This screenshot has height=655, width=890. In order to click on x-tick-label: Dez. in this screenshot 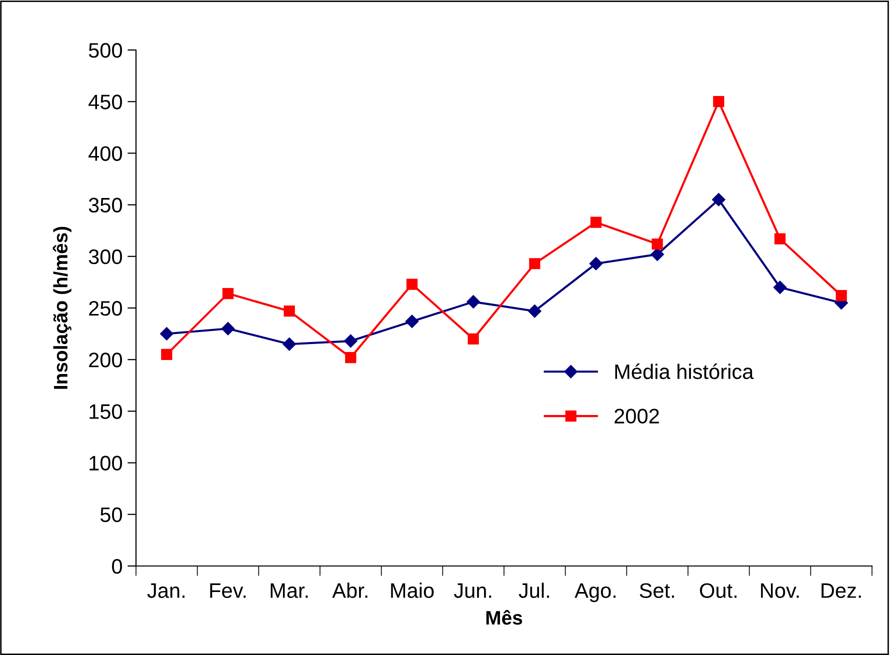, I will do `click(841, 590)`.